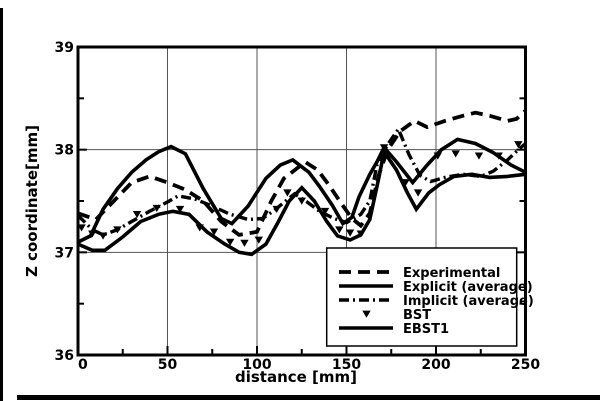 The width and height of the screenshot is (600, 401). What do you see at coordinates (32, 201) in the screenshot?
I see `y-axis-title: Z coordinate[mm]` at bounding box center [32, 201].